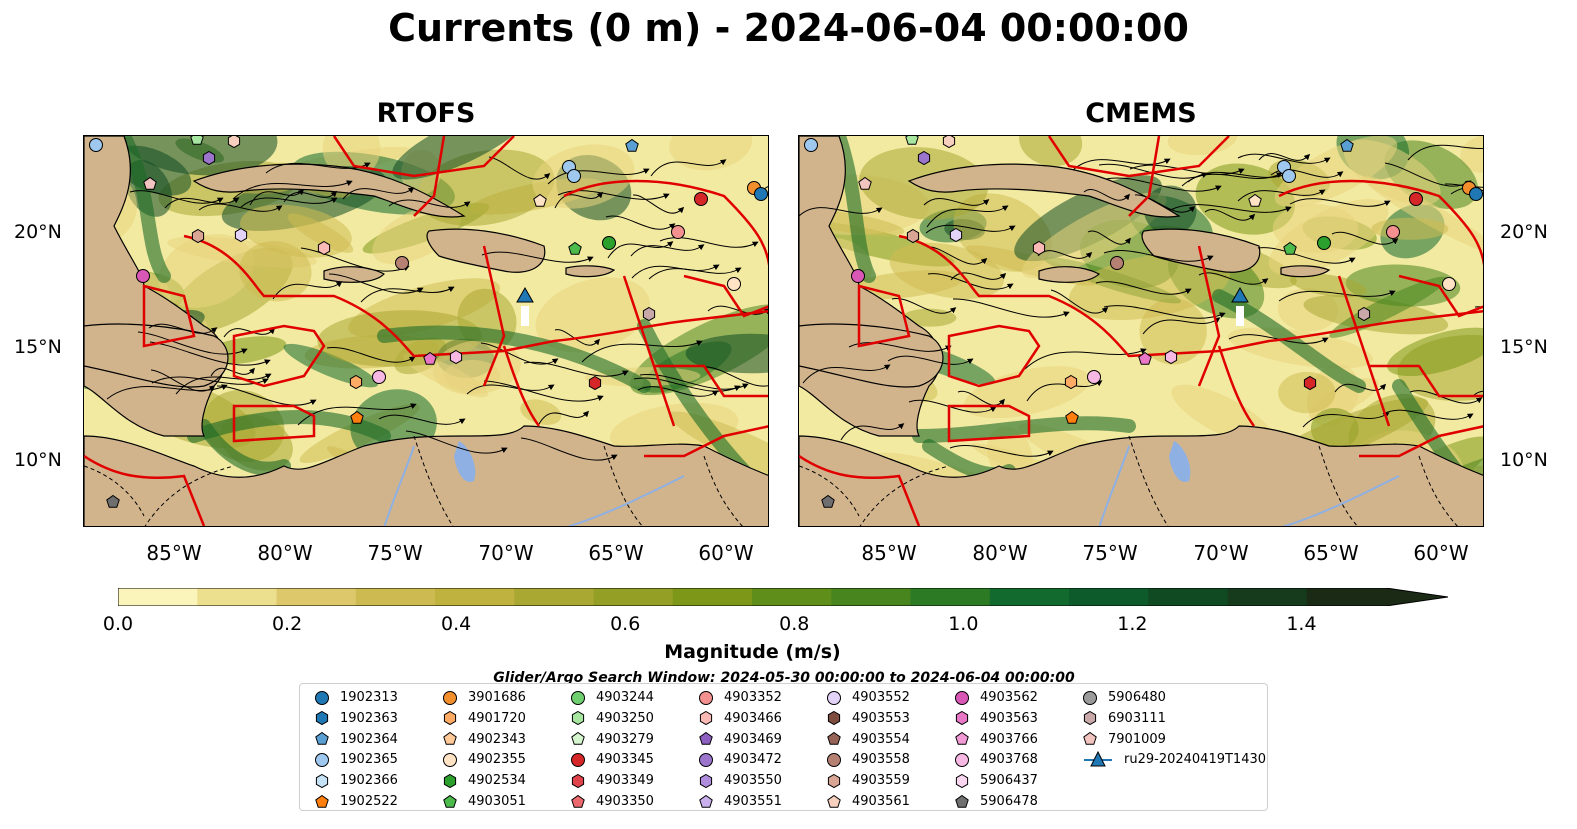  What do you see at coordinates (794, 624) in the screenshot?
I see `colorbar-tick-label: 0.8` at bounding box center [794, 624].